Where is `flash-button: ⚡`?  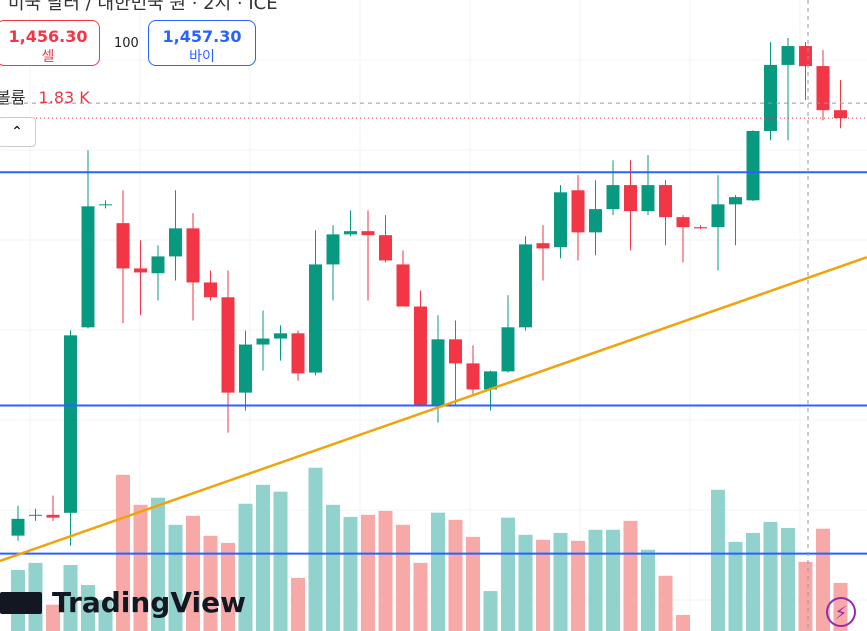 flash-button: ⚡ is located at coordinates (841, 612).